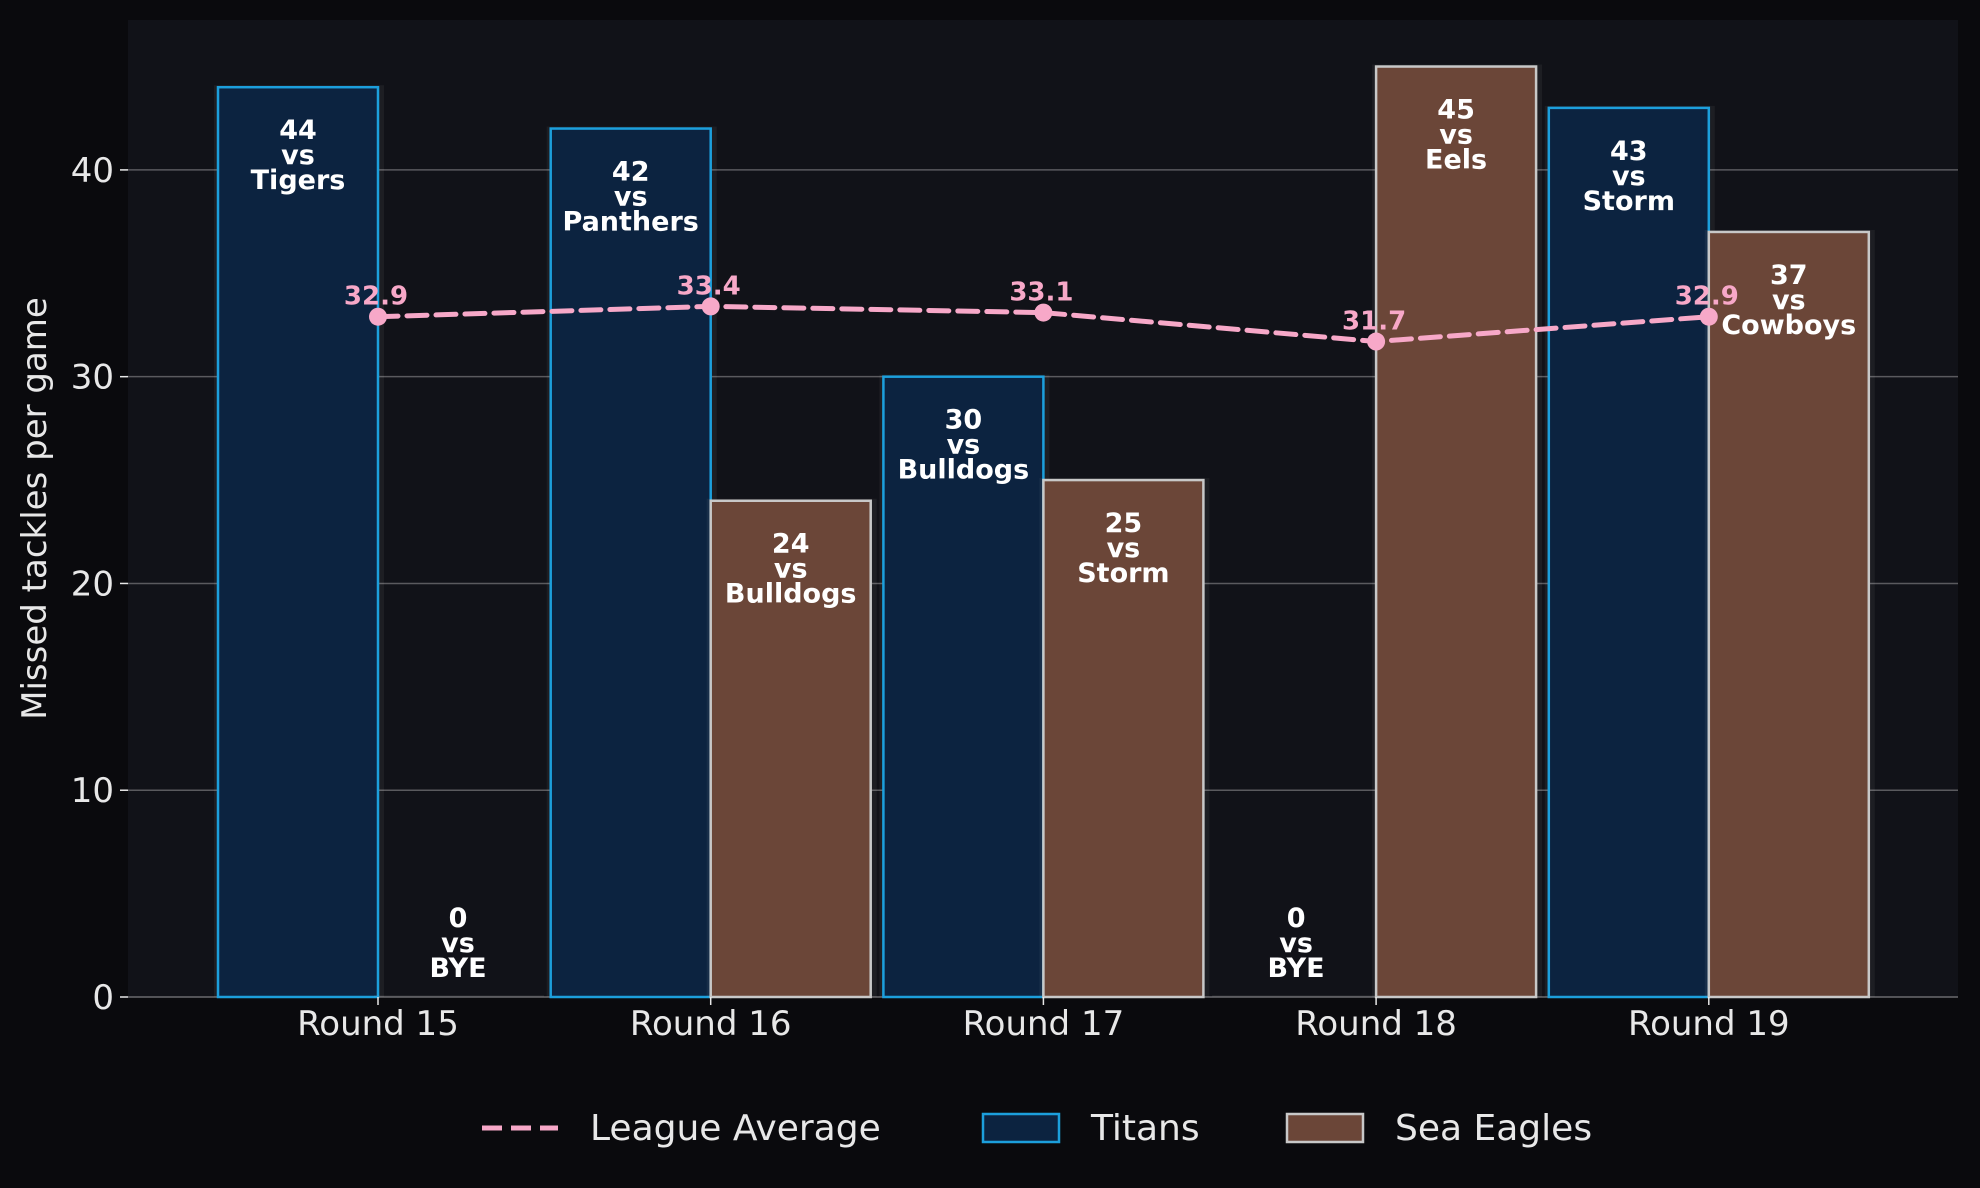  Describe the element at coordinates (711, 1024) in the screenshot. I see `x-tick-label: Round 16` at that location.